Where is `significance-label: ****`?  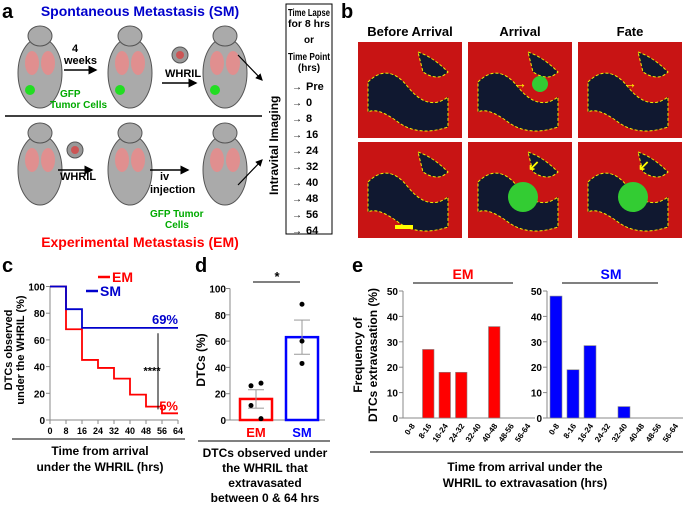 significance-label: **** is located at coordinates (152, 372).